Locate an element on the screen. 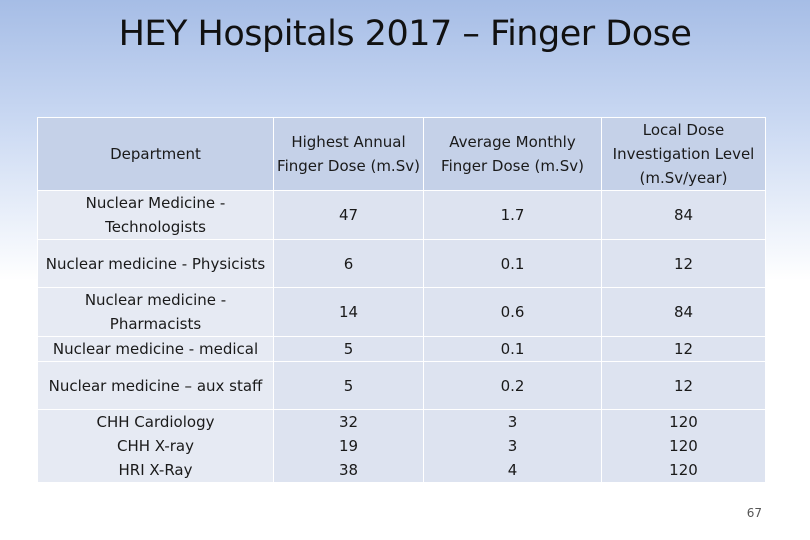 The width and height of the screenshot is (810, 540). department-cell: Nuclear Medicine - Technologists is located at coordinates (155, 215).